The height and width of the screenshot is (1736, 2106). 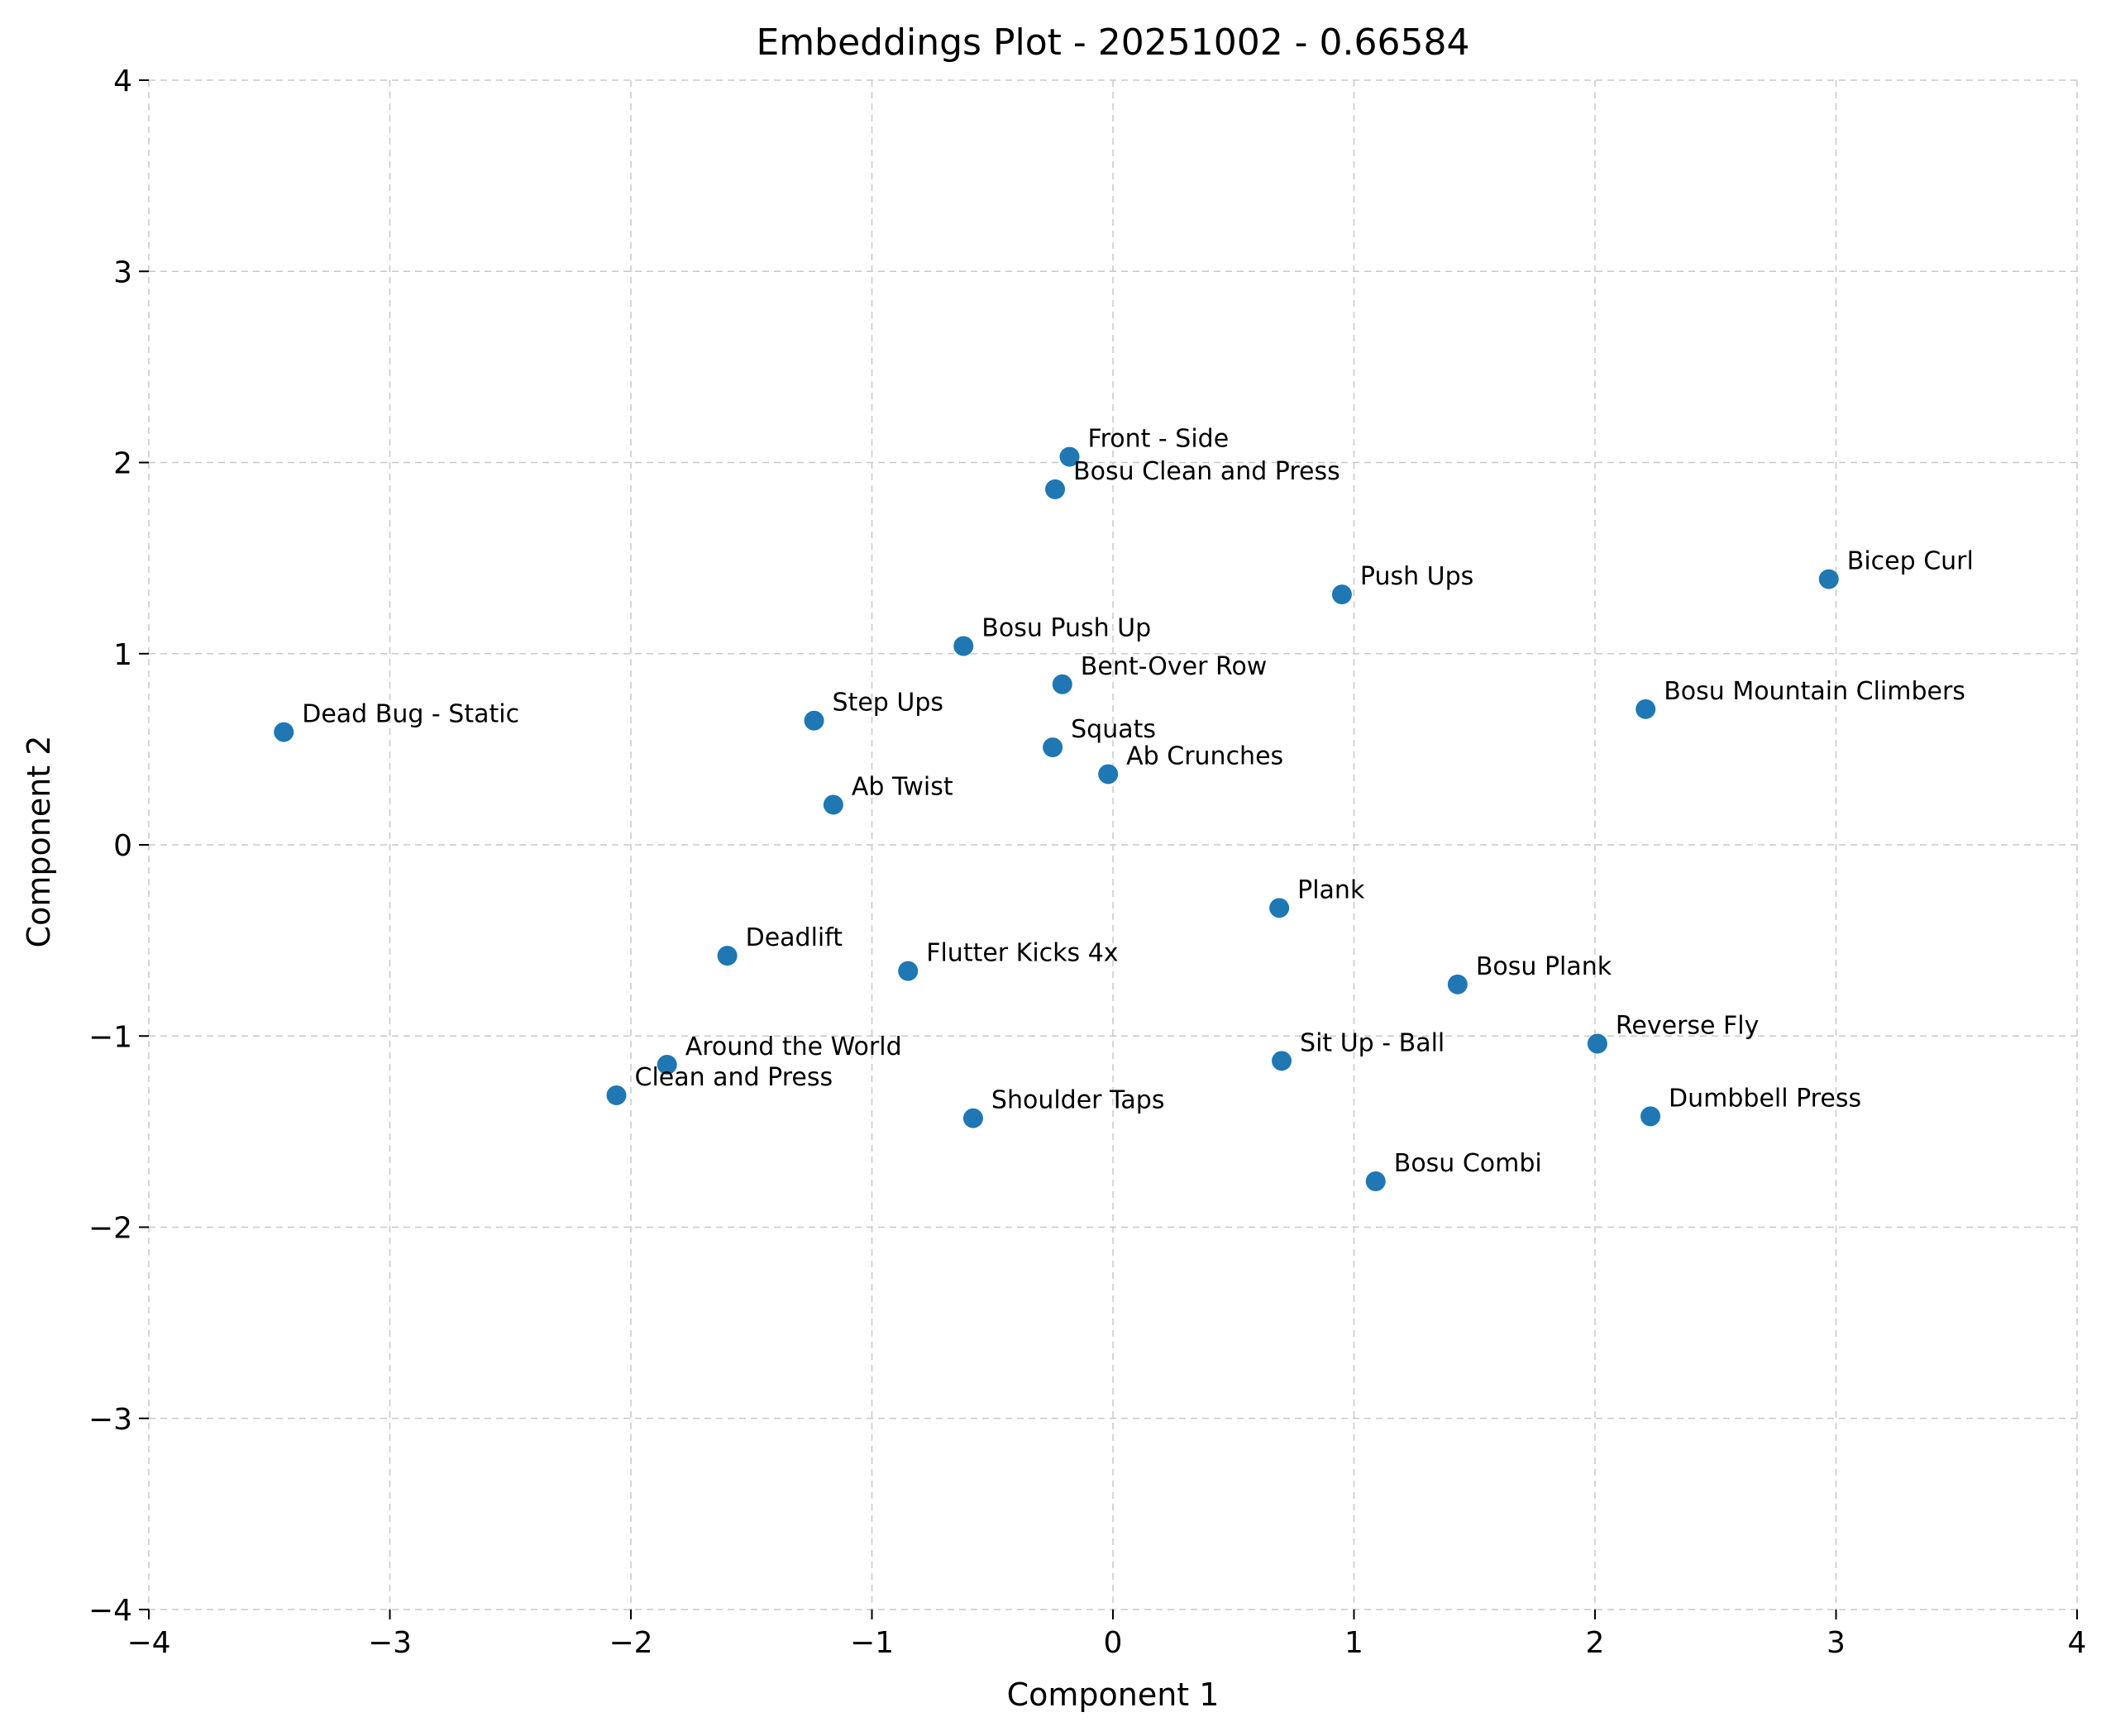 What do you see at coordinates (110, 1229) in the screenshot?
I see `y-tick-label: −2` at bounding box center [110, 1229].